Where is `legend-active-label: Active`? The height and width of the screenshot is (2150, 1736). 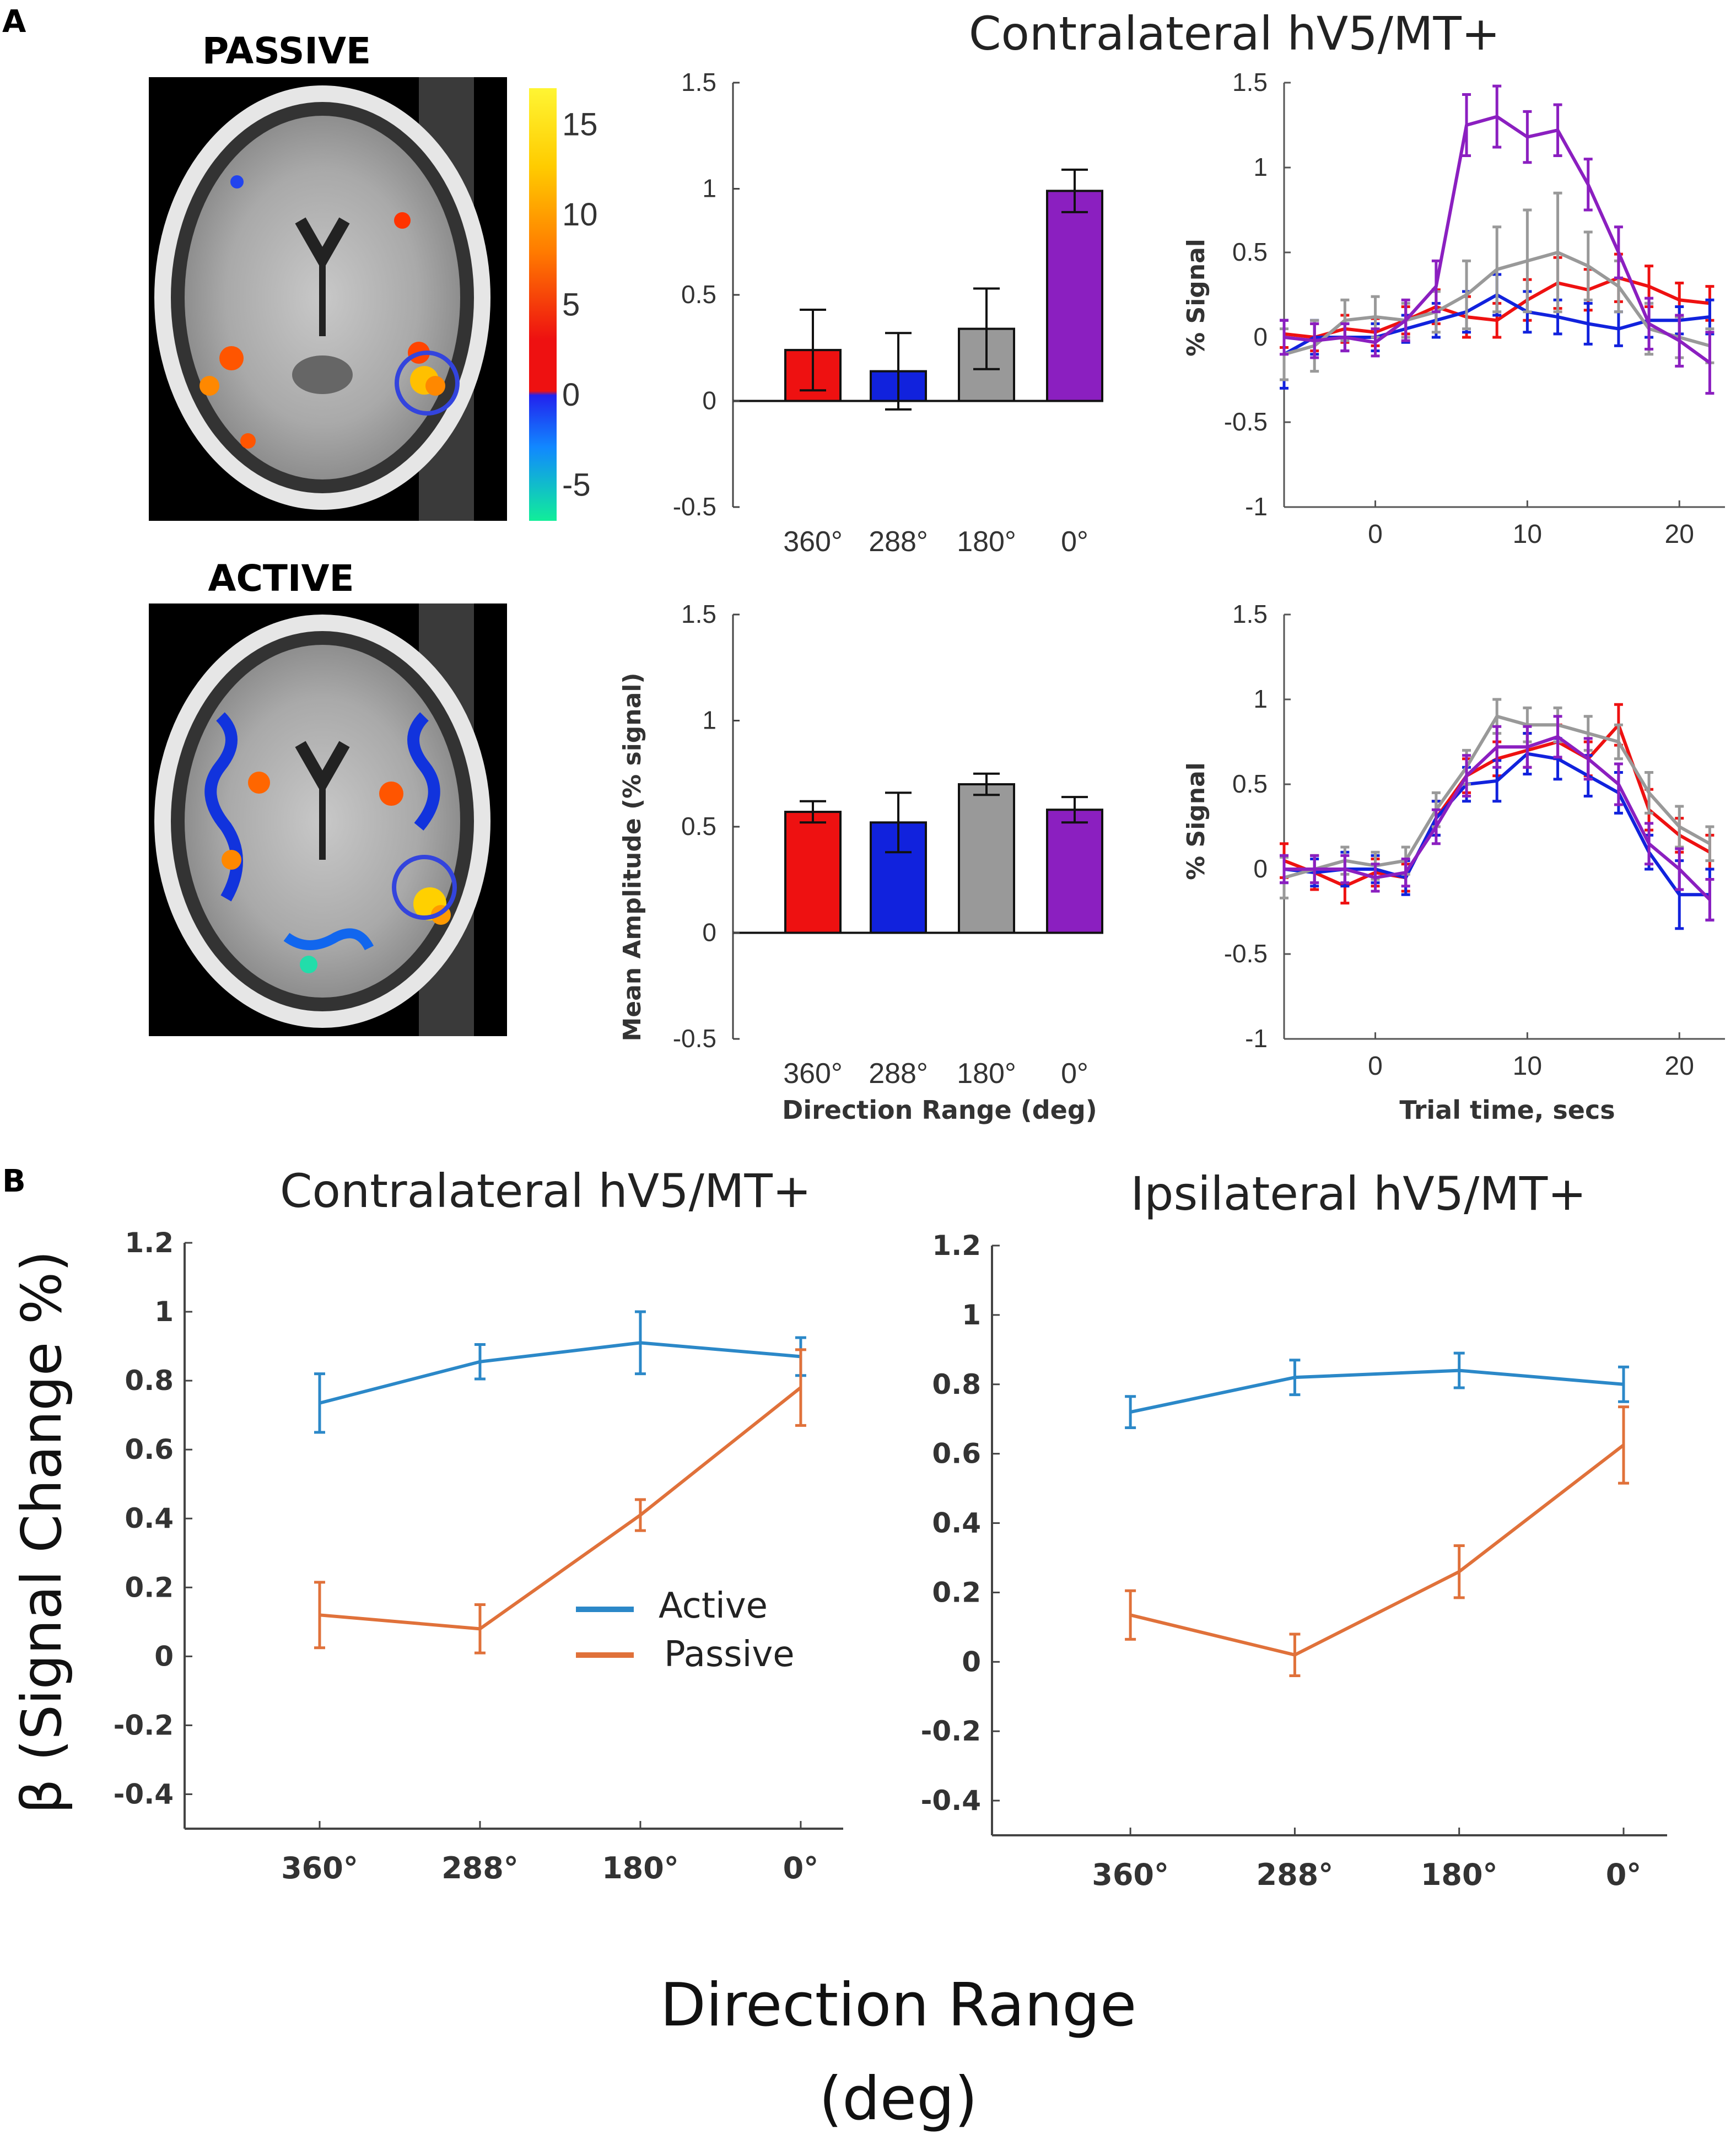
legend-active-label: Active is located at coordinates (713, 1606).